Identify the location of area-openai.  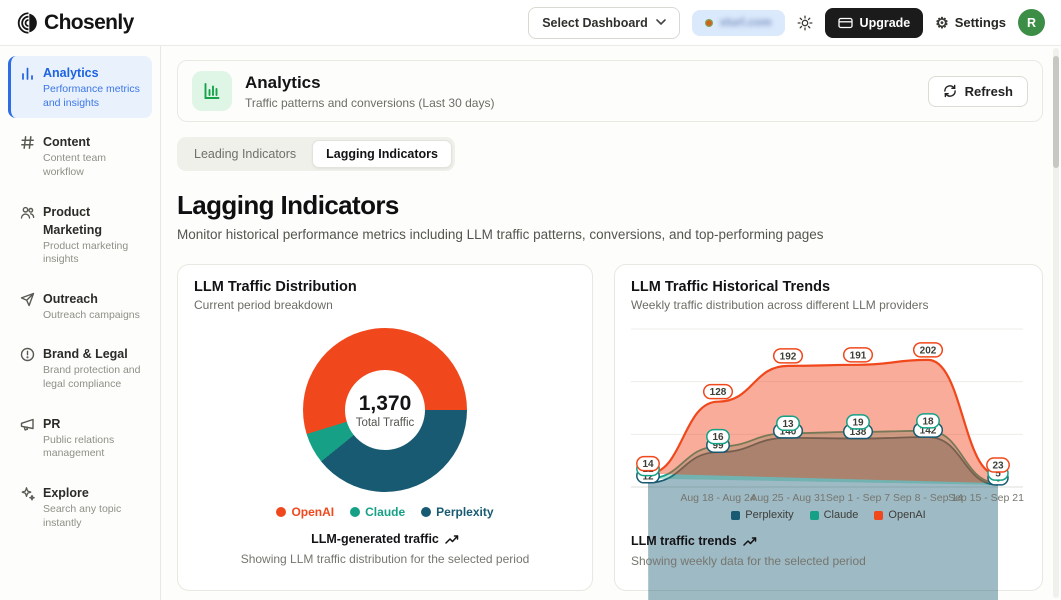
(823, 421).